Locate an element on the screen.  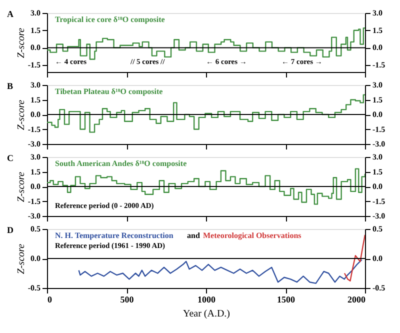
text: Tropical ice core δ¹⁸O composite is located at coordinates (110, 19).